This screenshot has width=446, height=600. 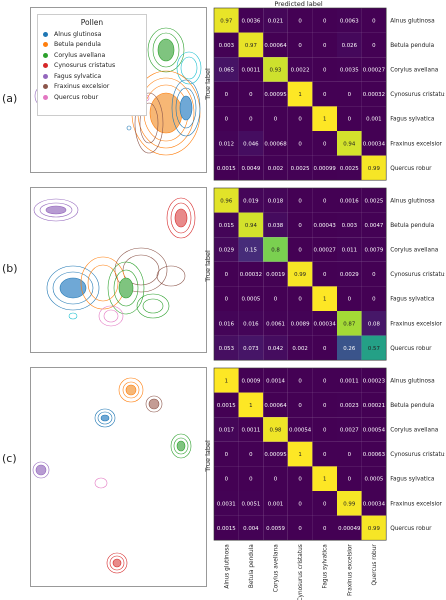 I want to click on cell-value-label: 0.0029, so click(x=349, y=275).